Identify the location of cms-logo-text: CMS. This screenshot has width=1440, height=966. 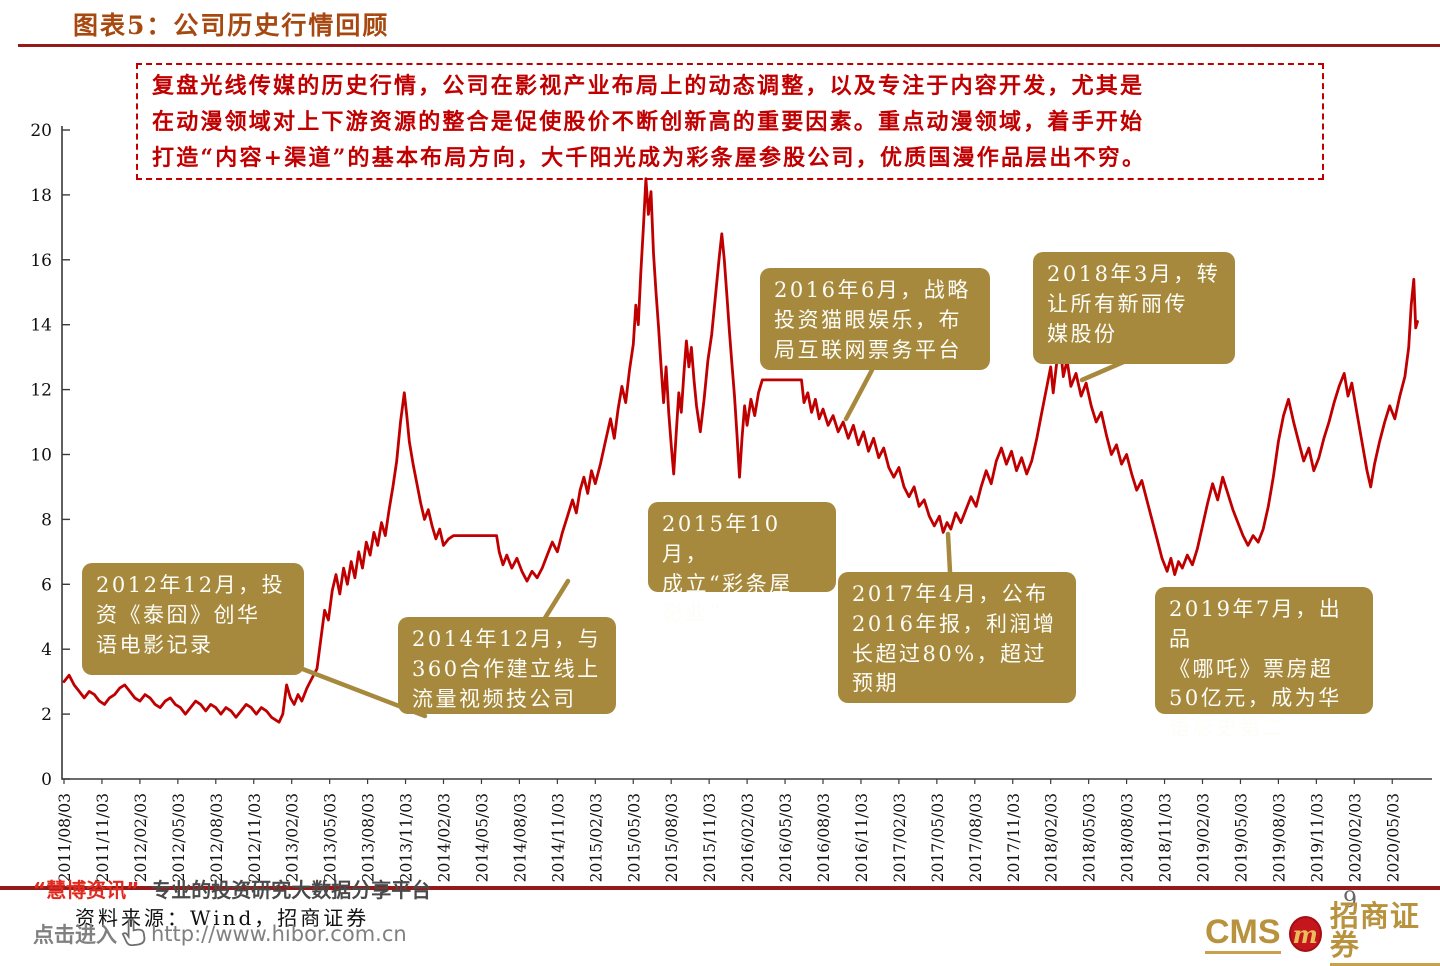
(1243, 934).